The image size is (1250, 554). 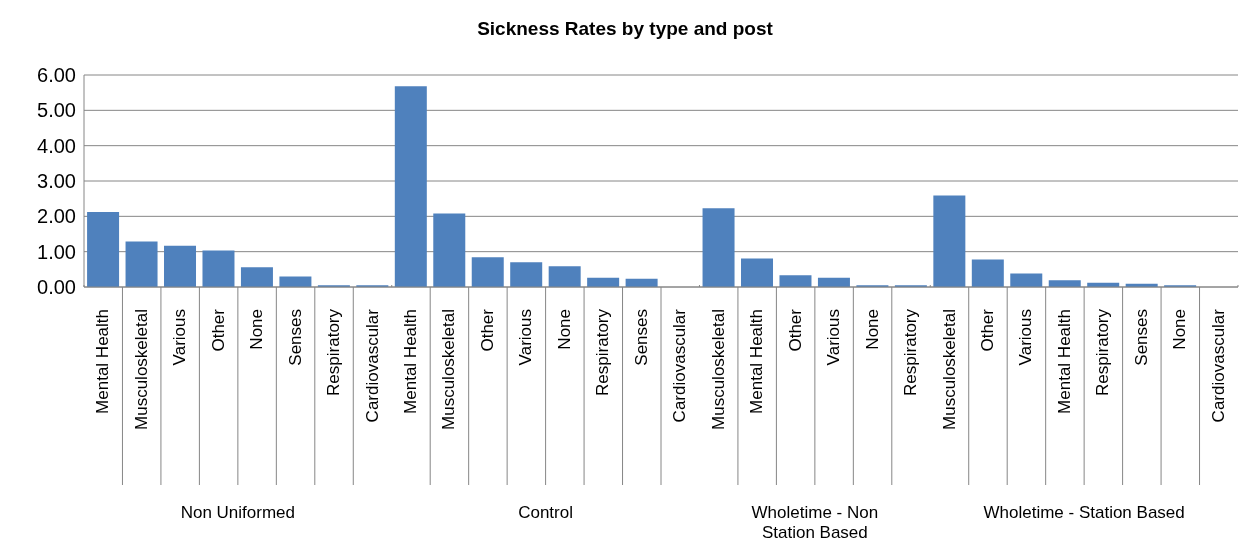 What do you see at coordinates (56, 75) in the screenshot?
I see `y-tick-label: 6.00` at bounding box center [56, 75].